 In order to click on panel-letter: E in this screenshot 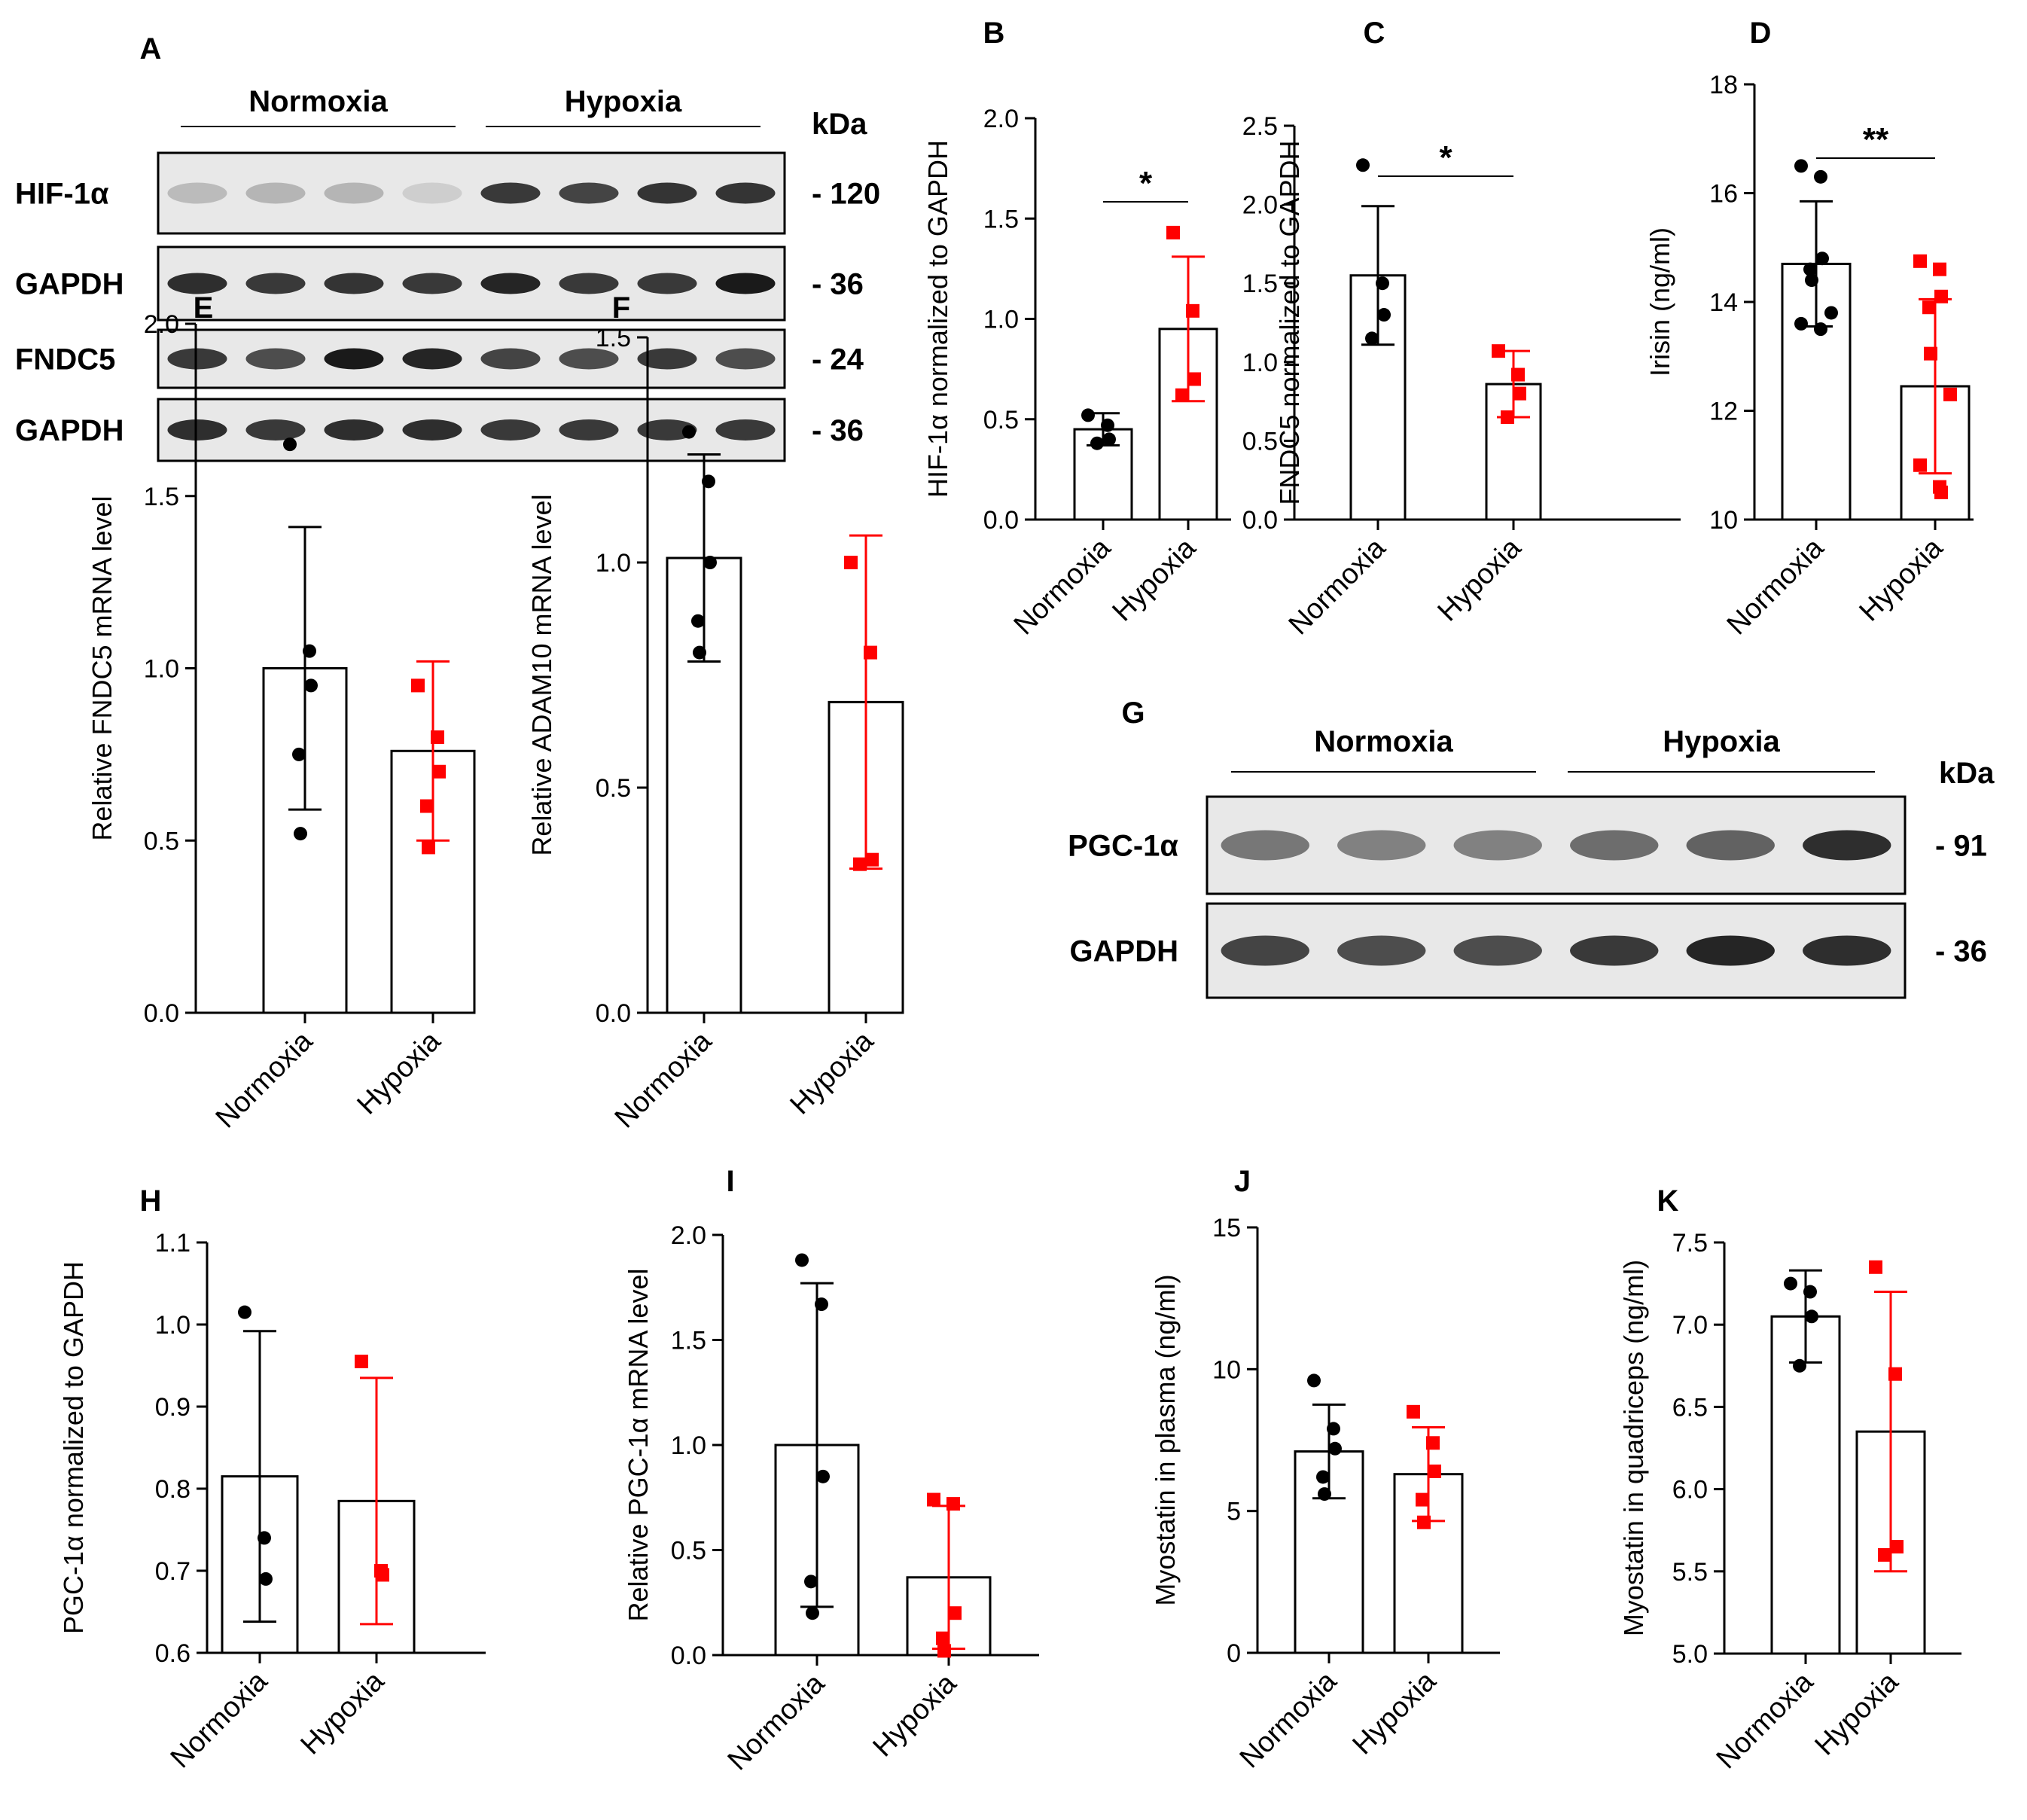, I will do `click(204, 308)`.